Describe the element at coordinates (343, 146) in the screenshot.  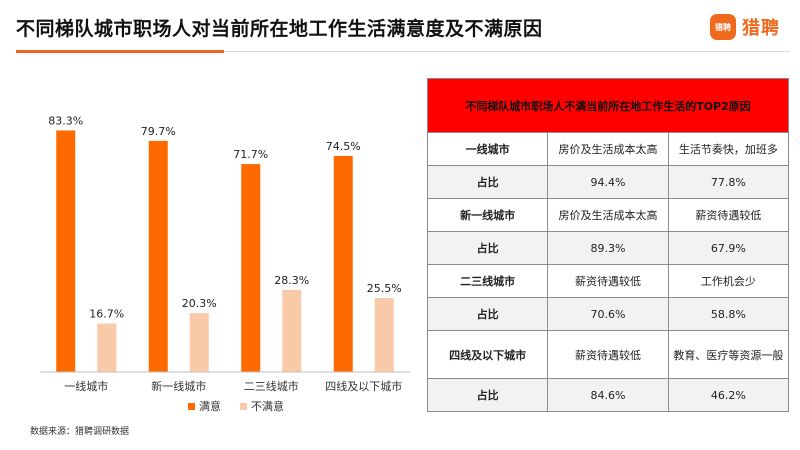
I see `data-label: 74.5%` at that location.